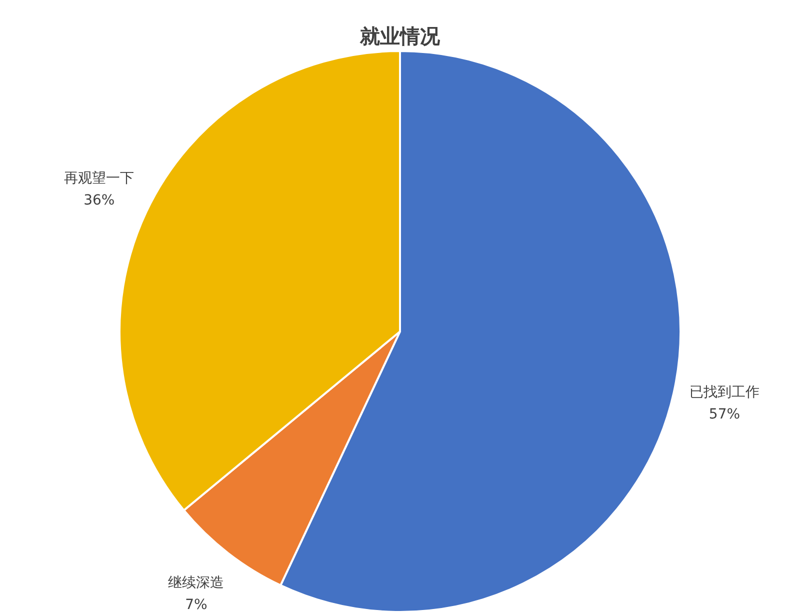 The height and width of the screenshot is (615, 800). Describe the element at coordinates (400, 36) in the screenshot. I see `chart-title: 就业情况` at that location.